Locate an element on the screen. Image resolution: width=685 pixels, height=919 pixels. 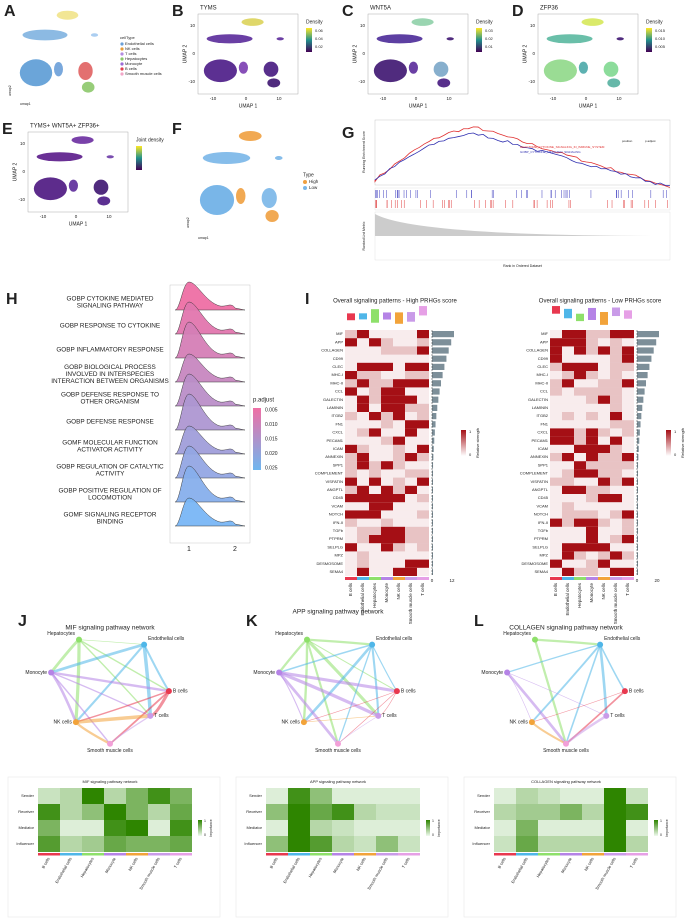
label: 1 is located at coordinates (675, 431).